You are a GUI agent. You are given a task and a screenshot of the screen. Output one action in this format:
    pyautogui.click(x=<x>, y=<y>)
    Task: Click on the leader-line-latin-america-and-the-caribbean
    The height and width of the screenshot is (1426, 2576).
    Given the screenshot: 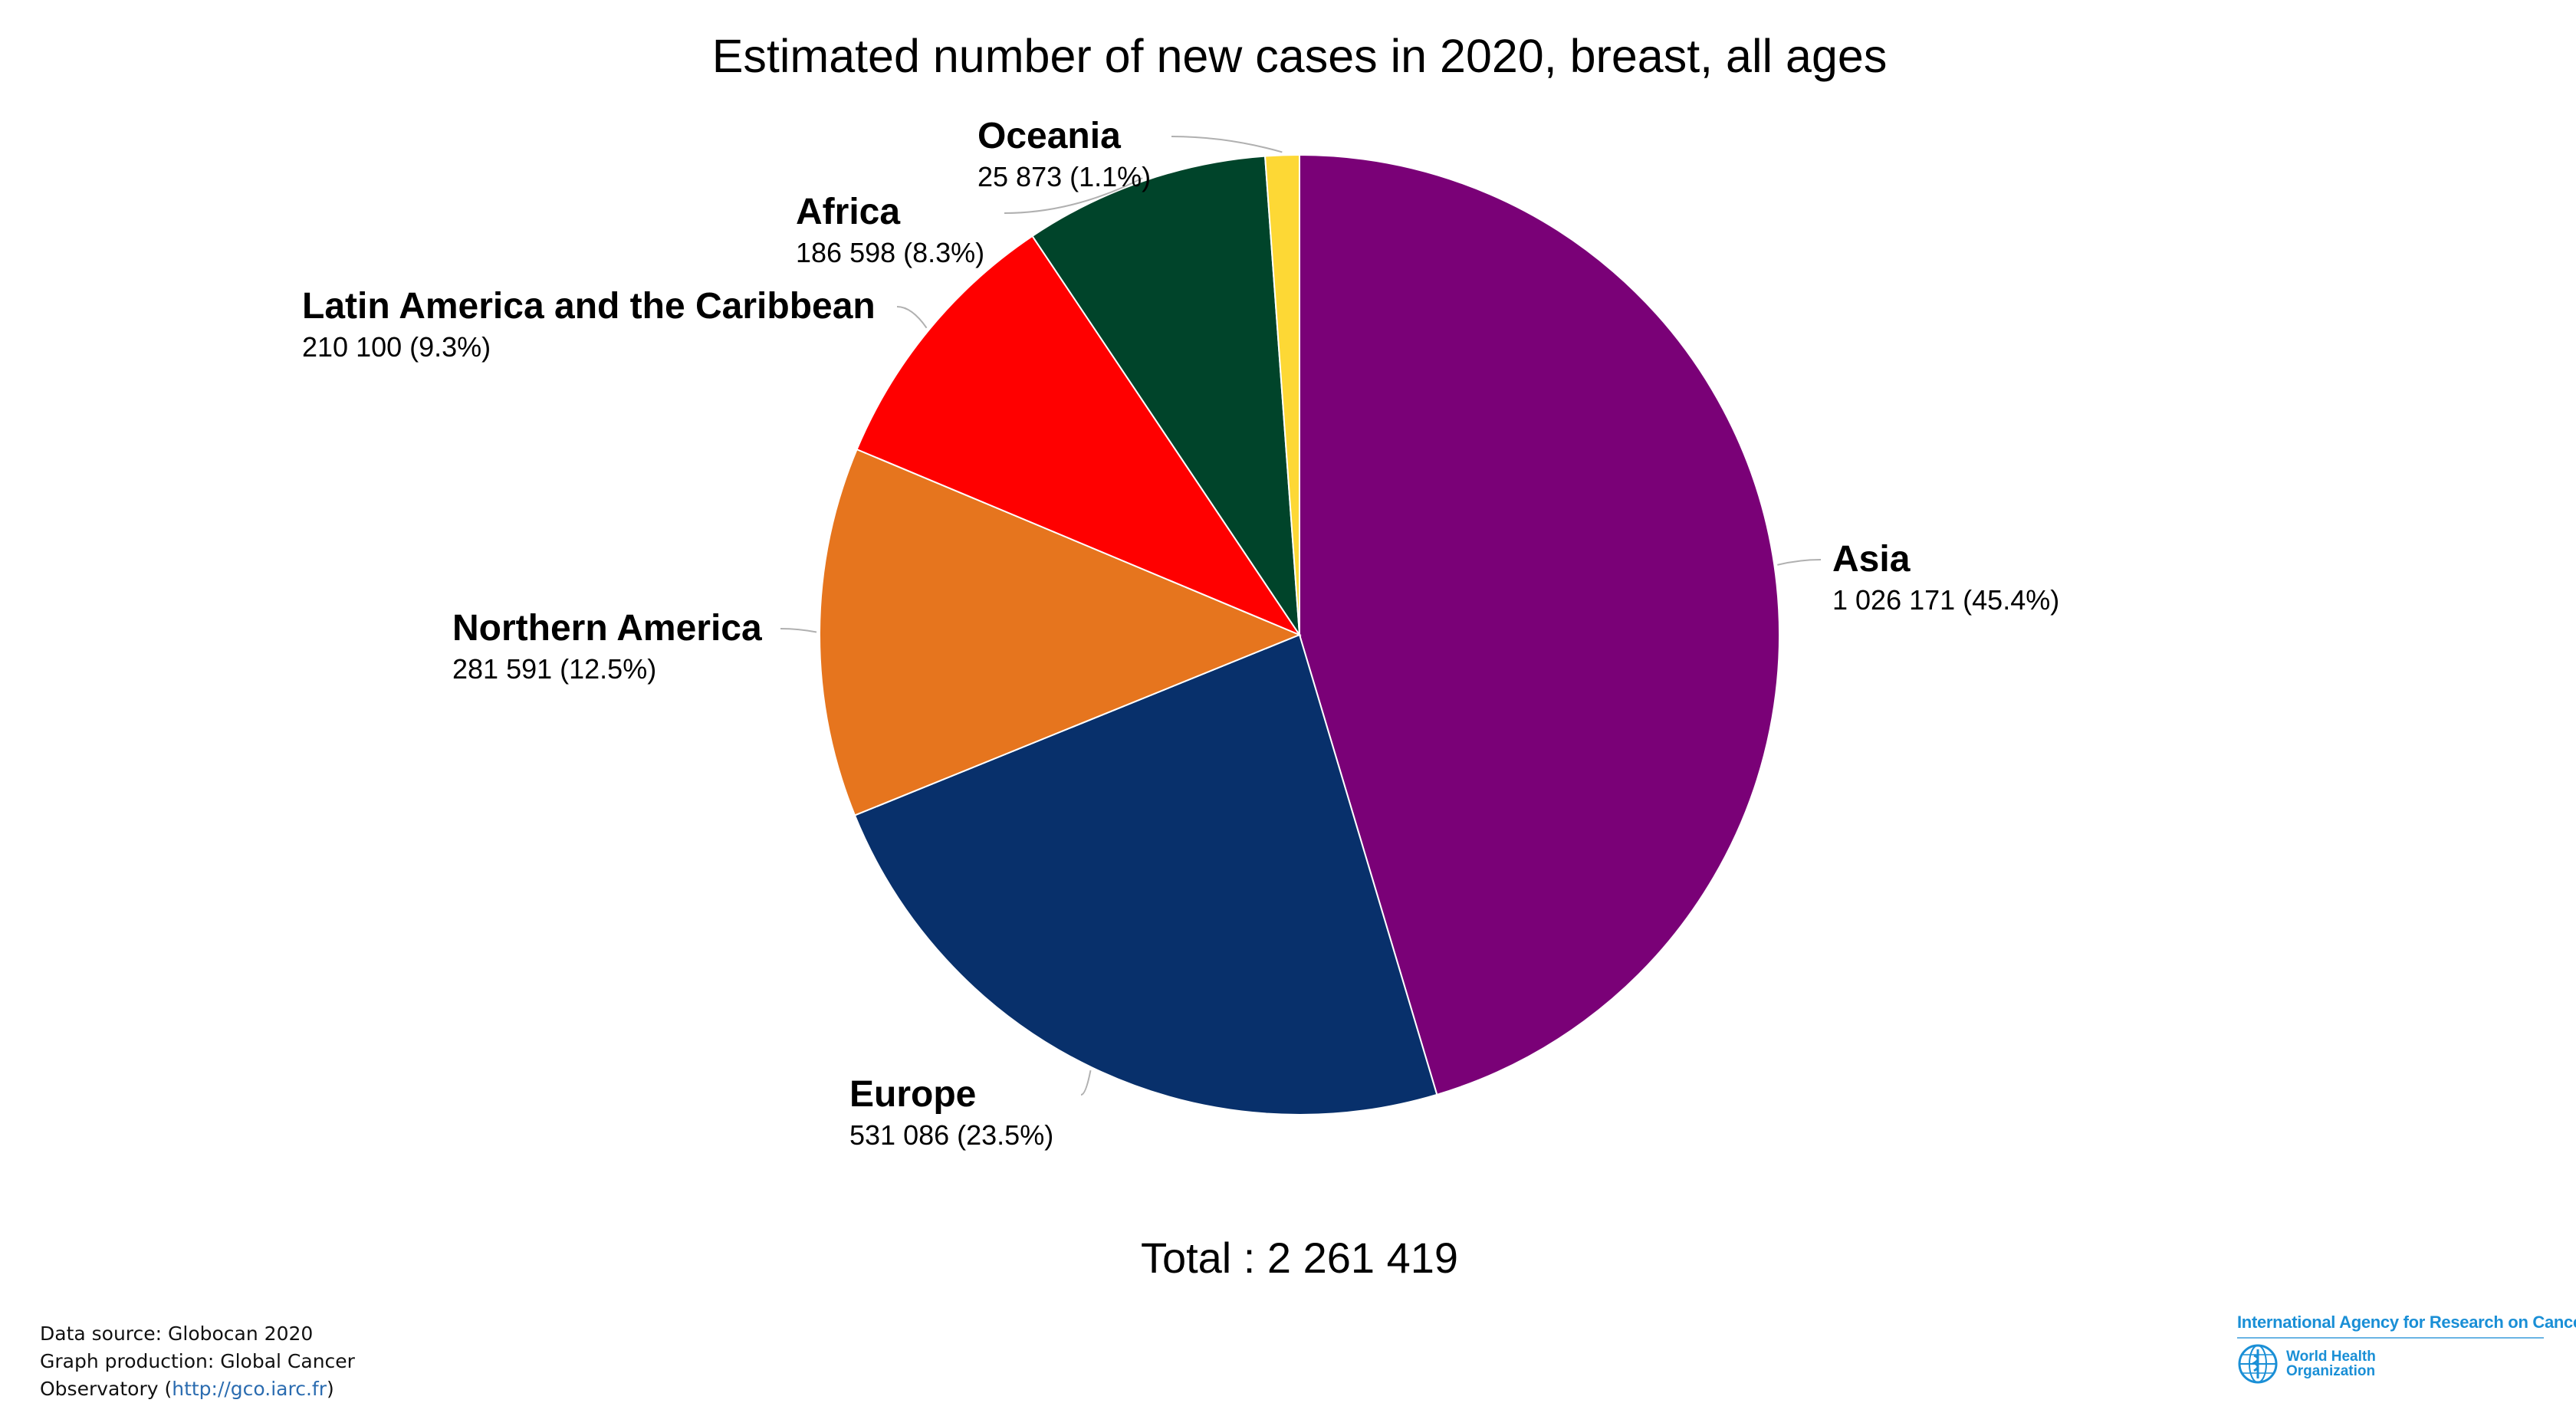 What is the action you would take?
    pyautogui.click(x=912, y=317)
    